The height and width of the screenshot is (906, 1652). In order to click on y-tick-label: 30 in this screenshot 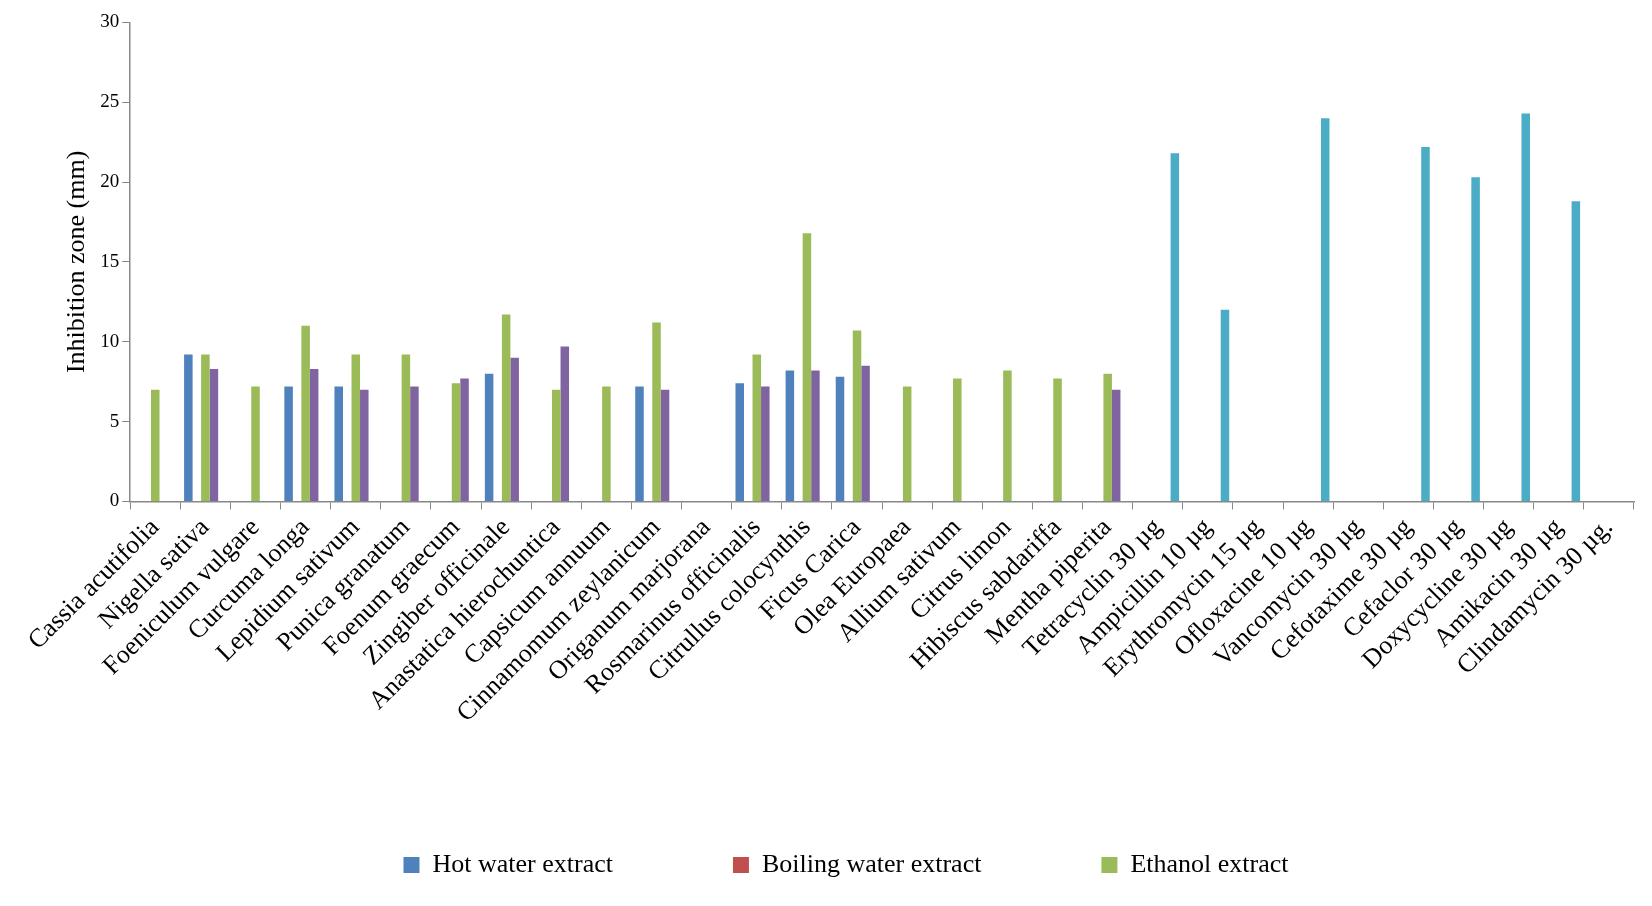, I will do `click(110, 21)`.